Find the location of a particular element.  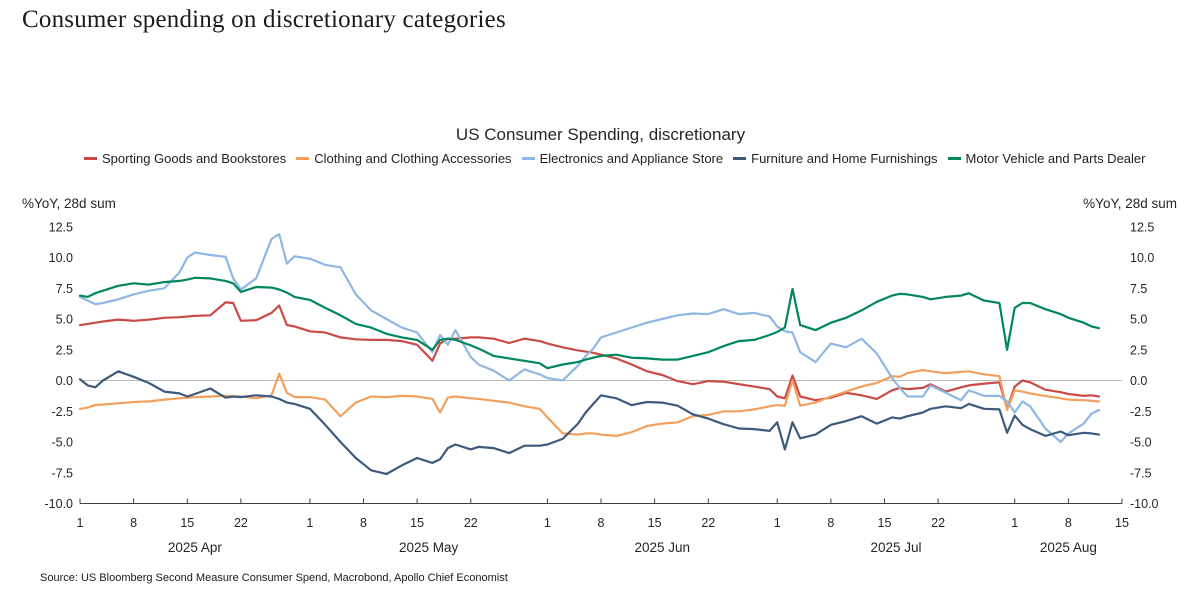

y-tick-label-left: 12.5 is located at coordinates (61, 227).